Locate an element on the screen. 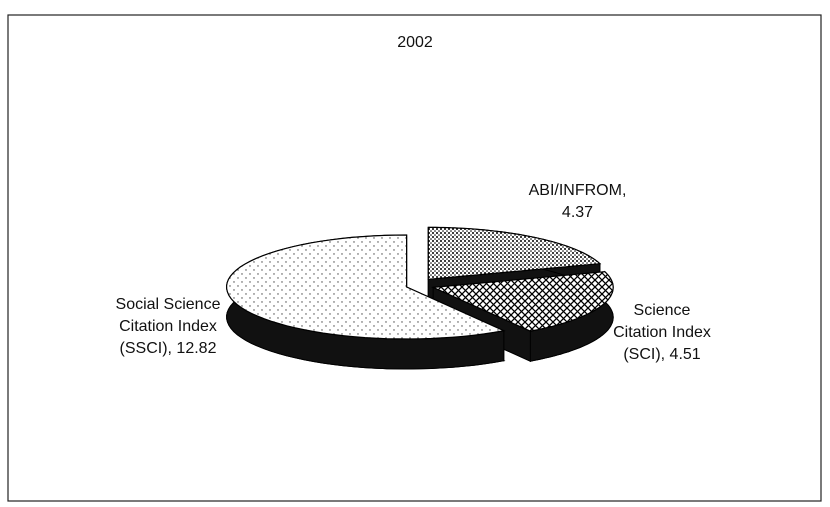  data-label: Science Citation Index (SCI), 4.51 is located at coordinates (662, 333).